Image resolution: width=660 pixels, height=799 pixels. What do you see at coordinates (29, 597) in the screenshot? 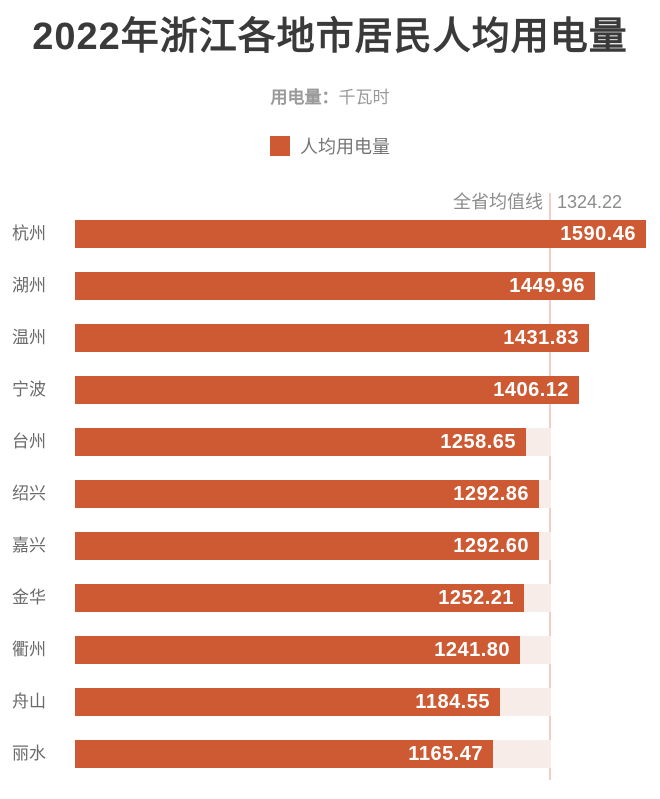
I see `category-label: 金华` at bounding box center [29, 597].